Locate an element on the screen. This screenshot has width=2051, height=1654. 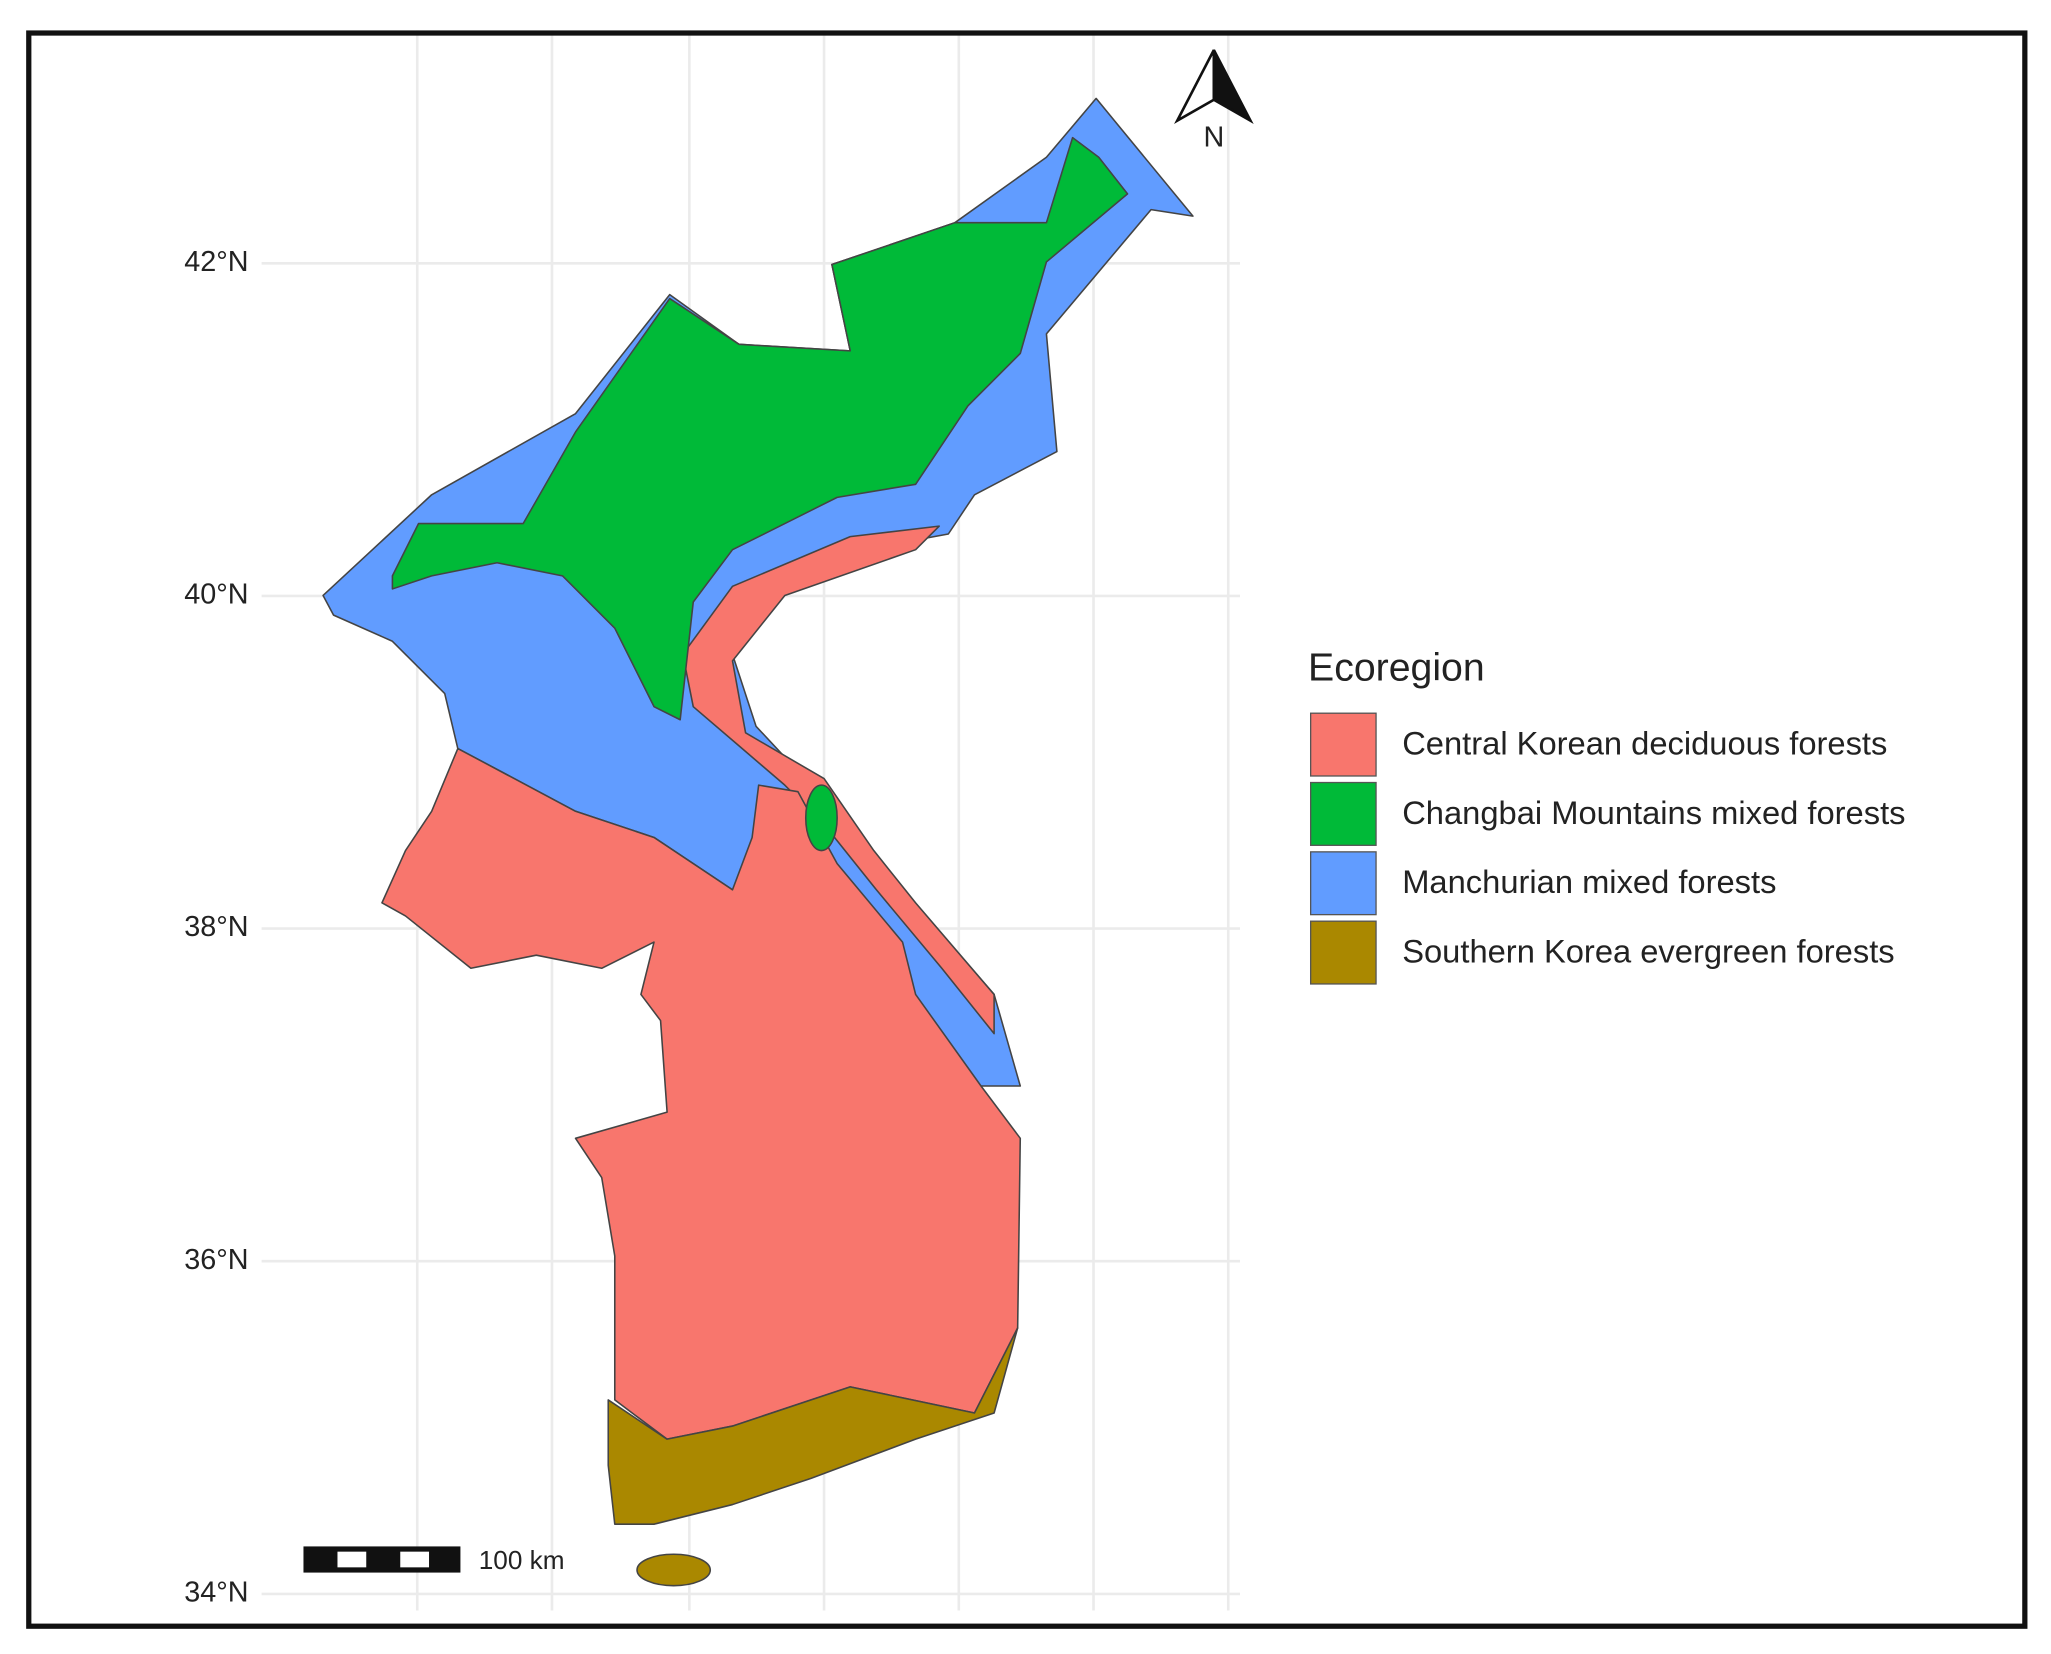
north-arrow: N is located at coordinates (1214, 101).